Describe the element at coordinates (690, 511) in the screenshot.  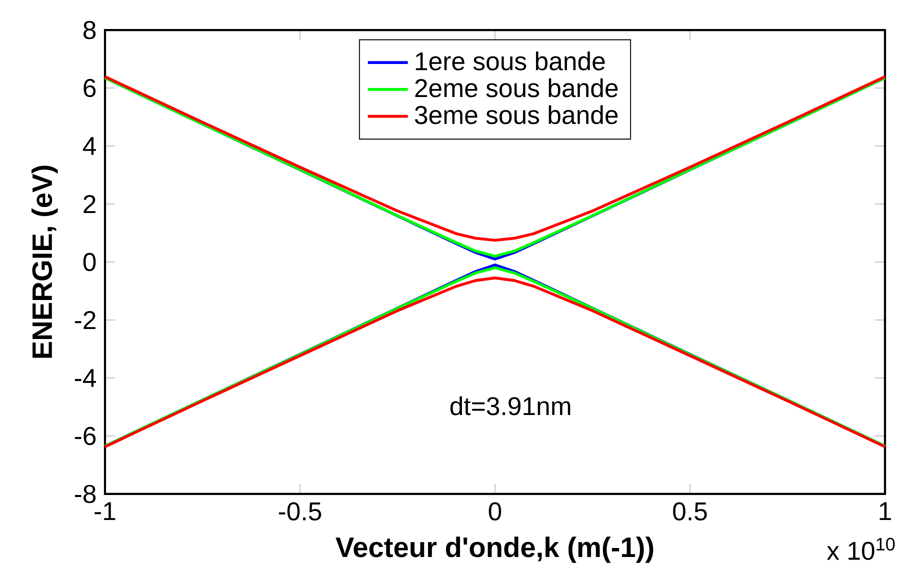
I see `x-tick-label: 0.5` at that location.